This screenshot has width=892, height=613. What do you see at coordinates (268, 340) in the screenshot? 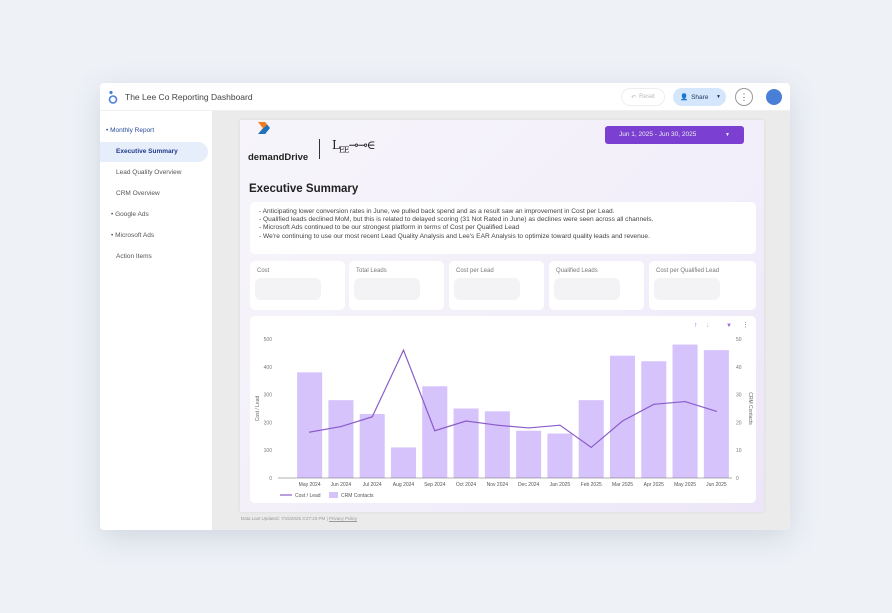
I see `y-tick-label: 500` at bounding box center [268, 340].